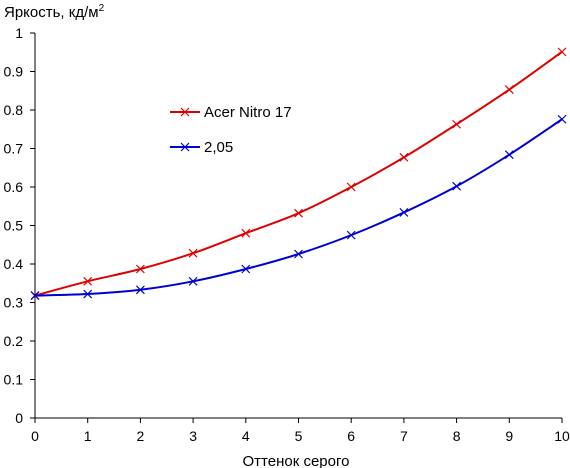 This screenshot has height=468, width=570. I want to click on x-tick-label: 5, so click(299, 436).